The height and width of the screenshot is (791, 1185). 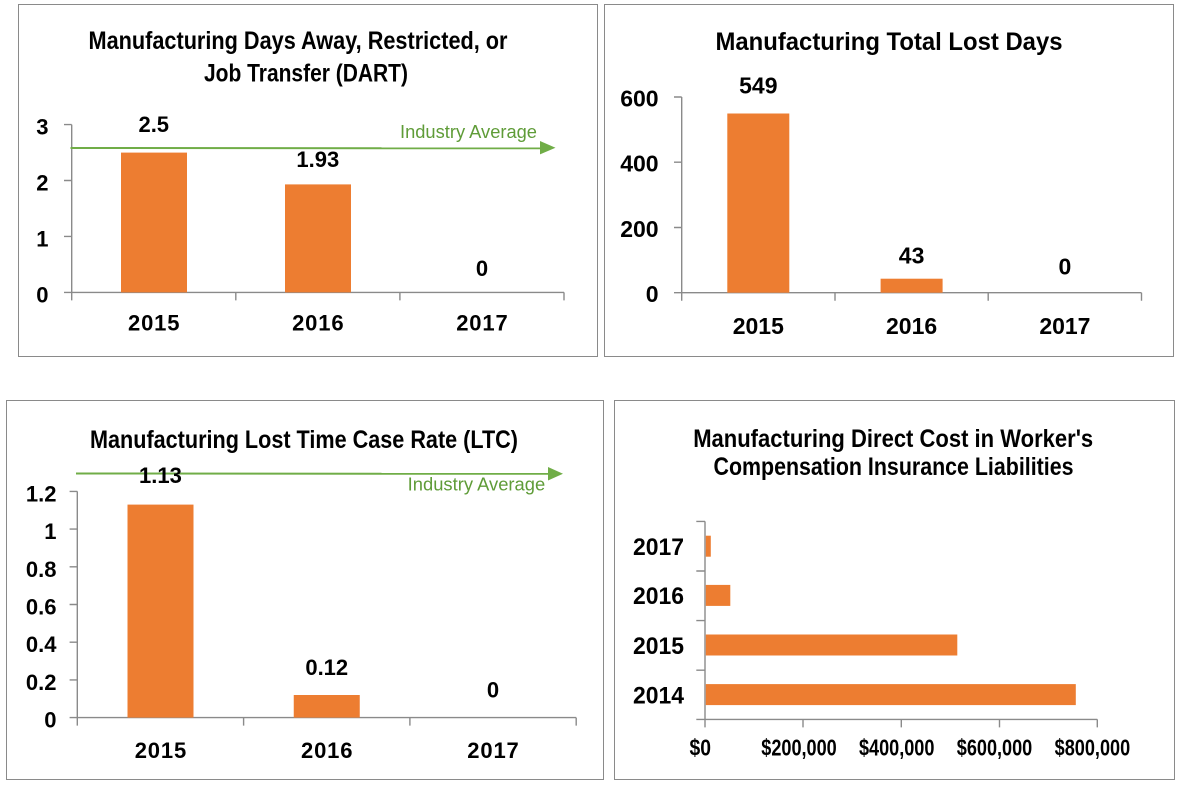 What do you see at coordinates (1093, 748) in the screenshot?
I see `svg-text: $800,000` at bounding box center [1093, 748].